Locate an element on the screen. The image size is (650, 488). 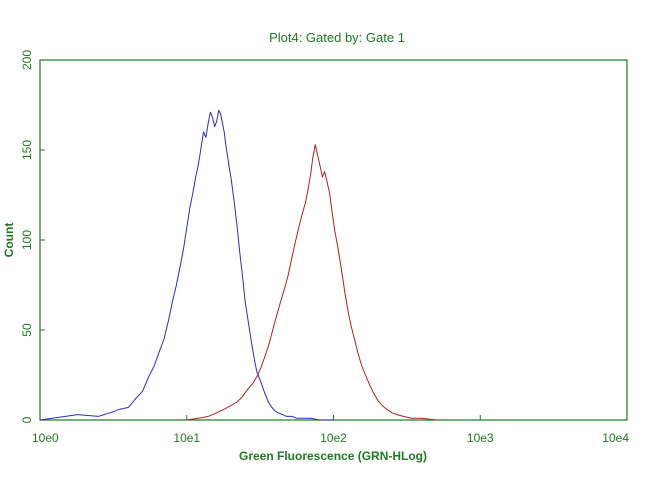
x-axis-title: Green Fluorescence (GRN-HLog) is located at coordinates (333, 456).